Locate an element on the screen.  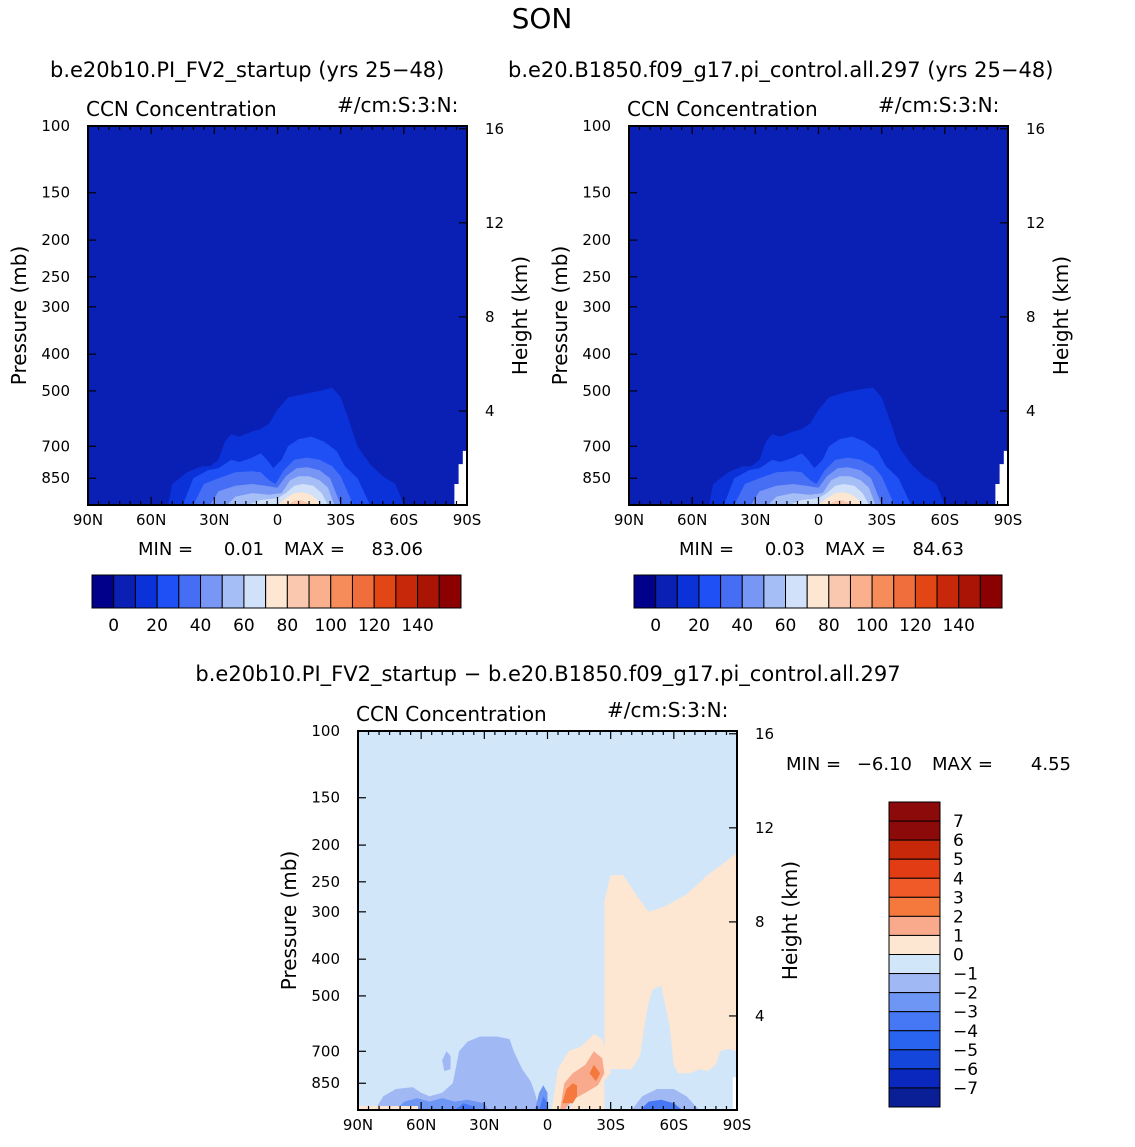
min-label: MIN = is located at coordinates (813, 764).